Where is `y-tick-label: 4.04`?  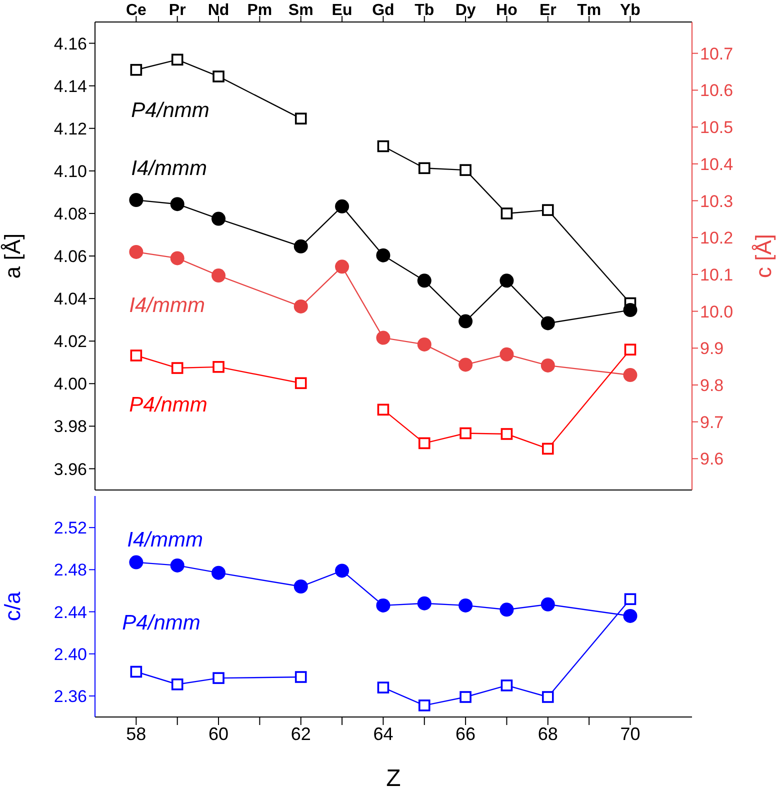
y-tick-label: 4.04 is located at coordinates (70, 299).